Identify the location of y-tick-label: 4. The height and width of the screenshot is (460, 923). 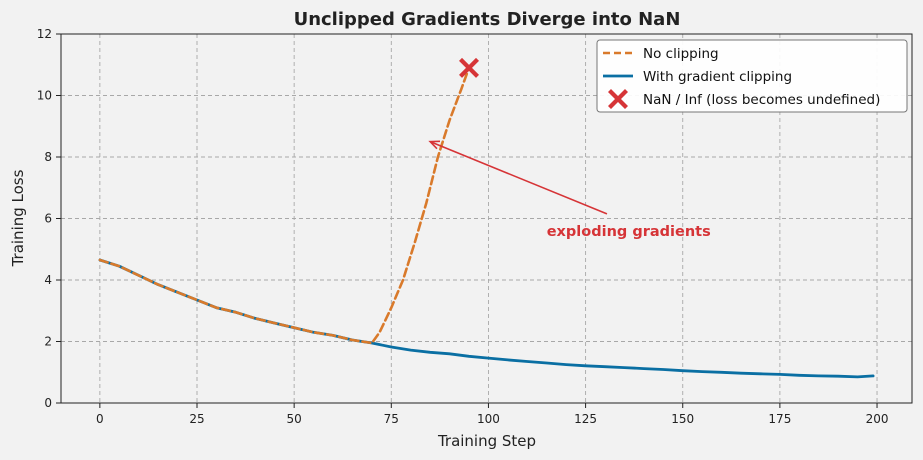
(48, 280).